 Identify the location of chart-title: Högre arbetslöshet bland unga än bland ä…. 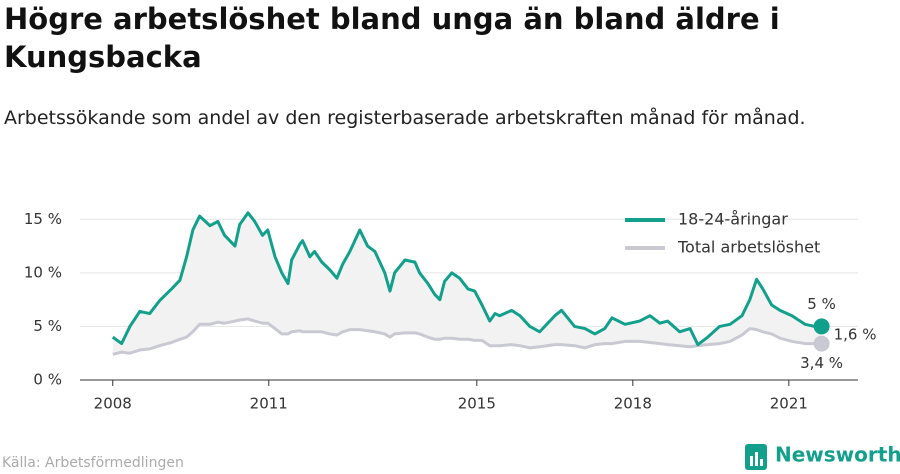
(392, 38).